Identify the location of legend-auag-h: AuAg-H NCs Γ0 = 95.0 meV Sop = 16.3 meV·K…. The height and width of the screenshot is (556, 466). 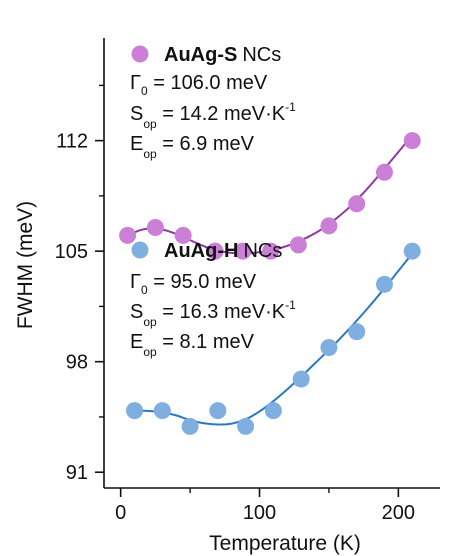
(213, 299).